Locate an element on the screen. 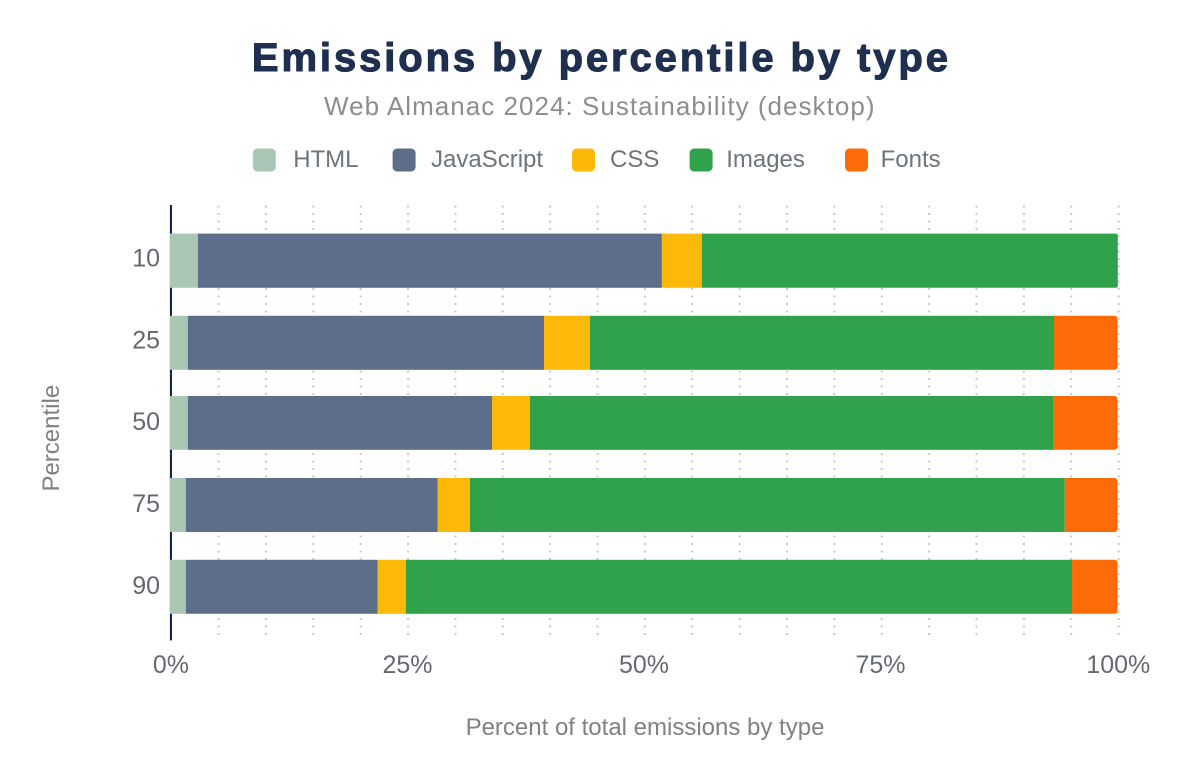 The width and height of the screenshot is (1200, 782). svg-text:Emissions by percentile by typ: Emissions by percentile by type is located at coordinates (601, 58).